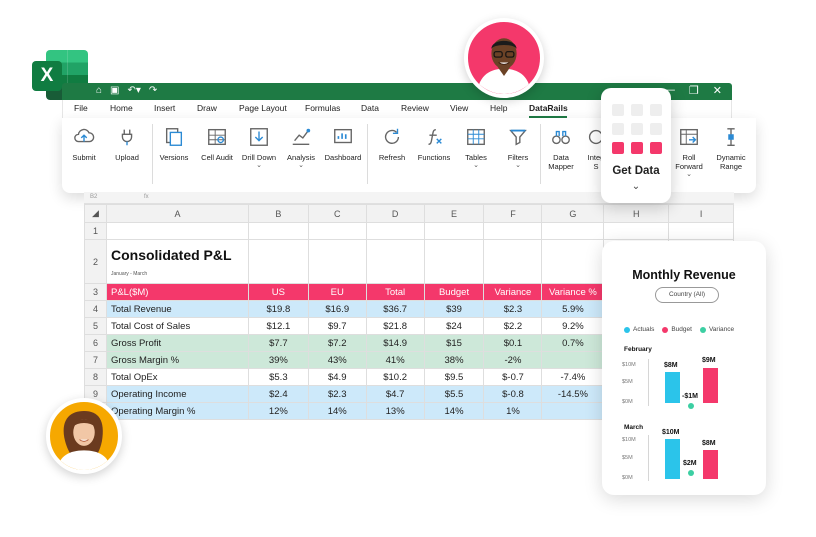  What do you see at coordinates (454, 377) in the screenshot?
I see `cell: $9.5` at bounding box center [454, 377].